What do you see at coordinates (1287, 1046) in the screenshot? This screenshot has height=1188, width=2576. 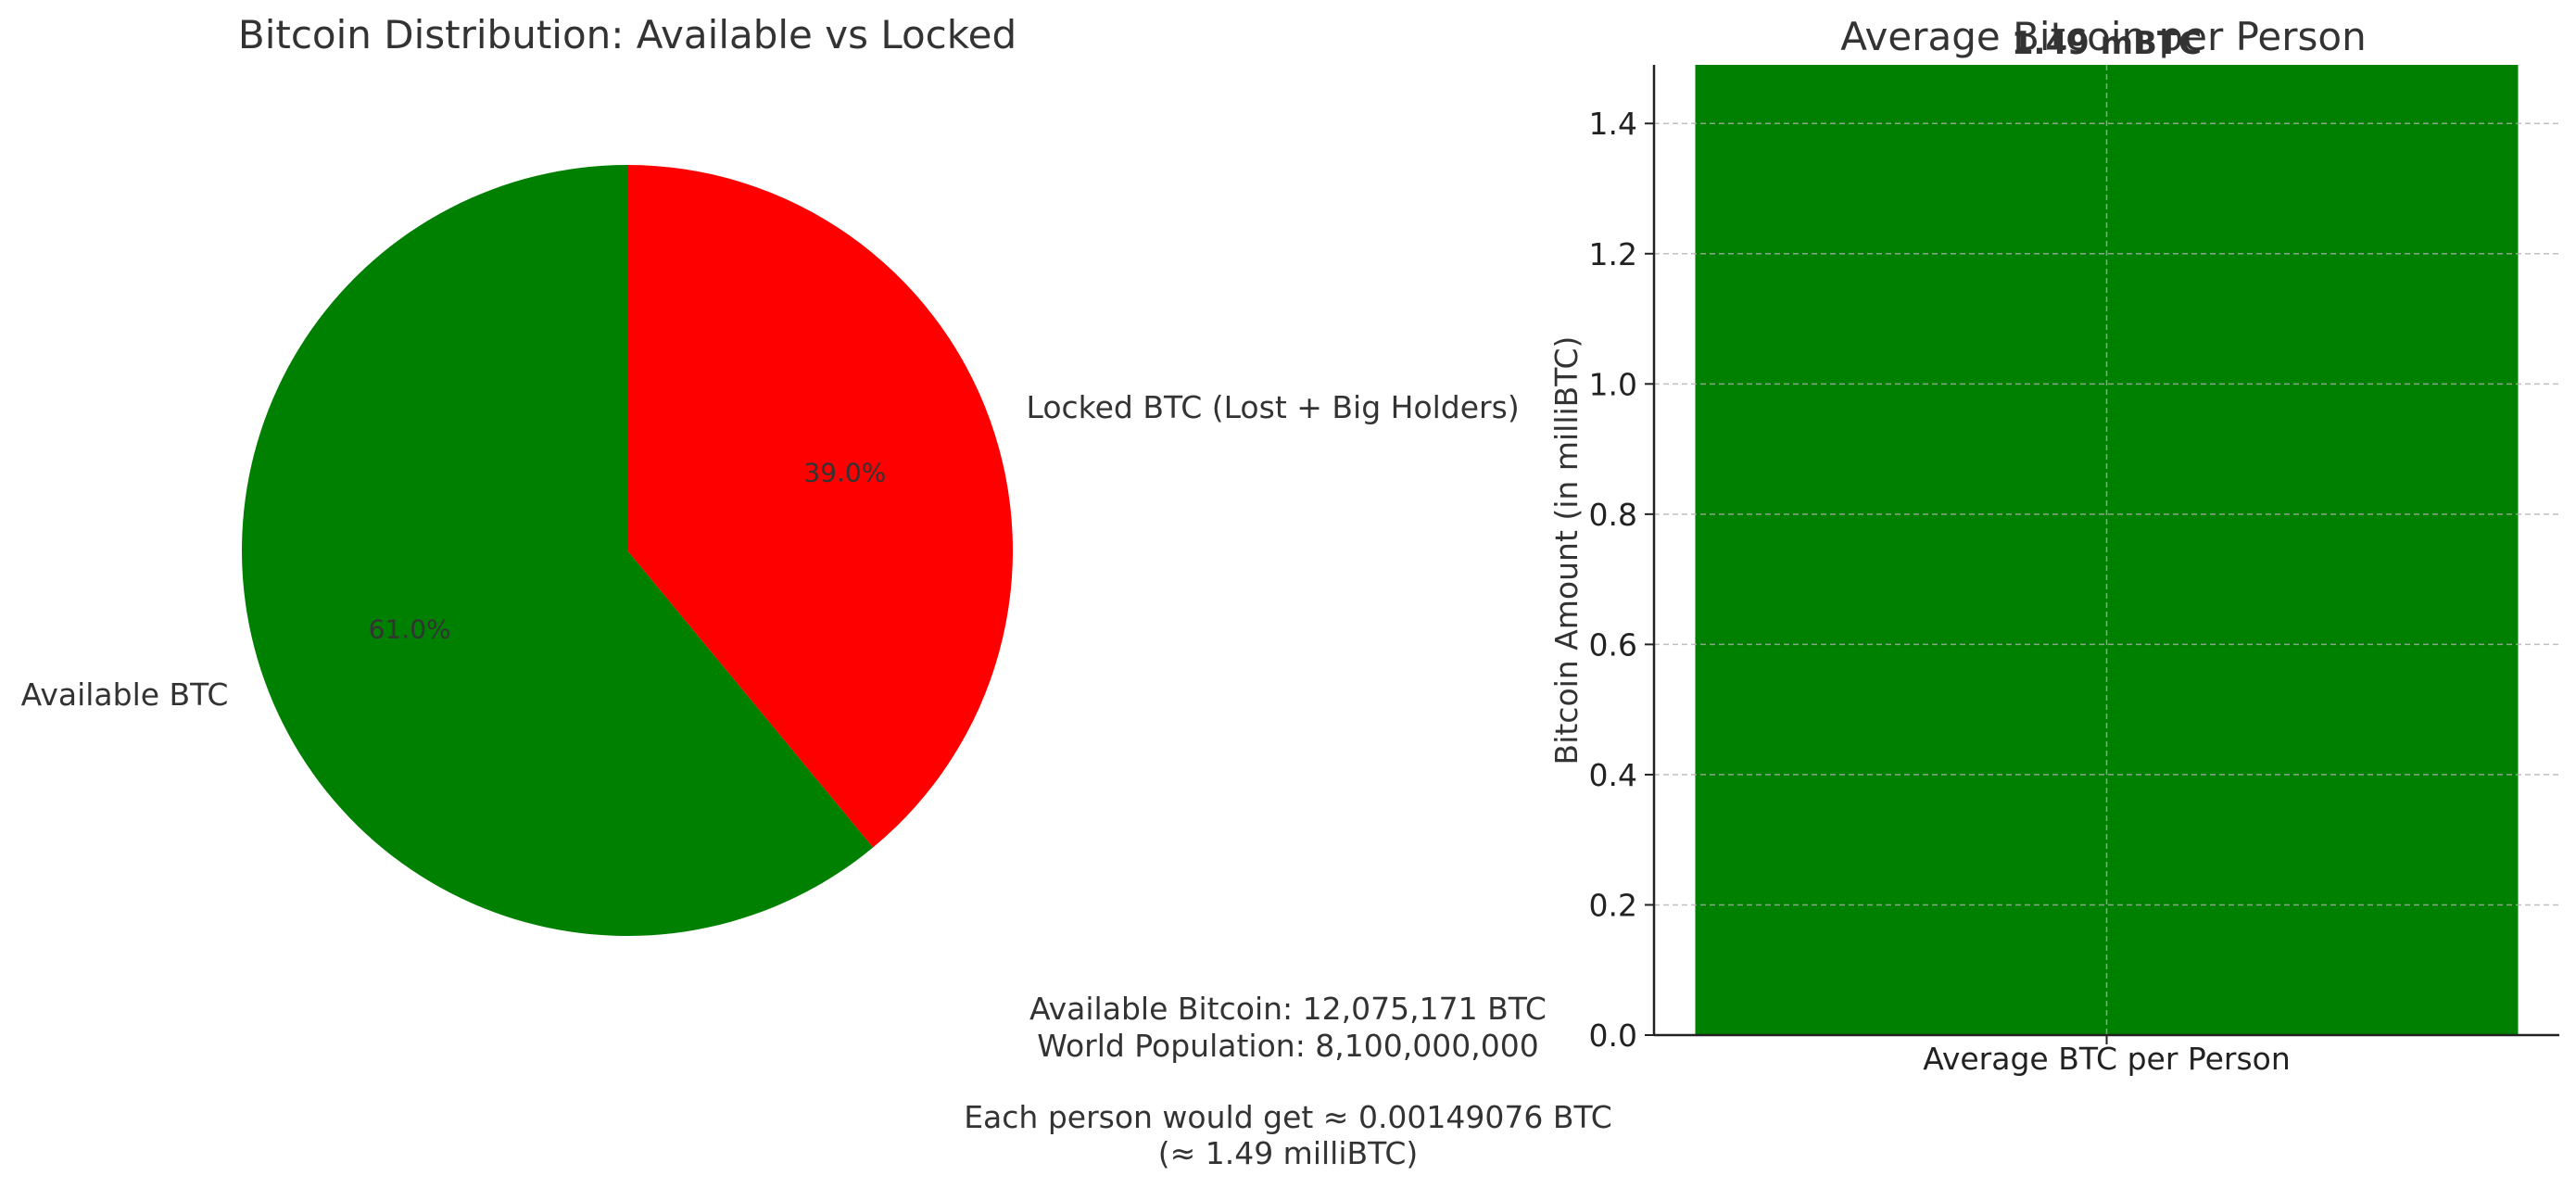 I see `annotation-world-population: World Population: 8,100,000,000` at bounding box center [1287, 1046].